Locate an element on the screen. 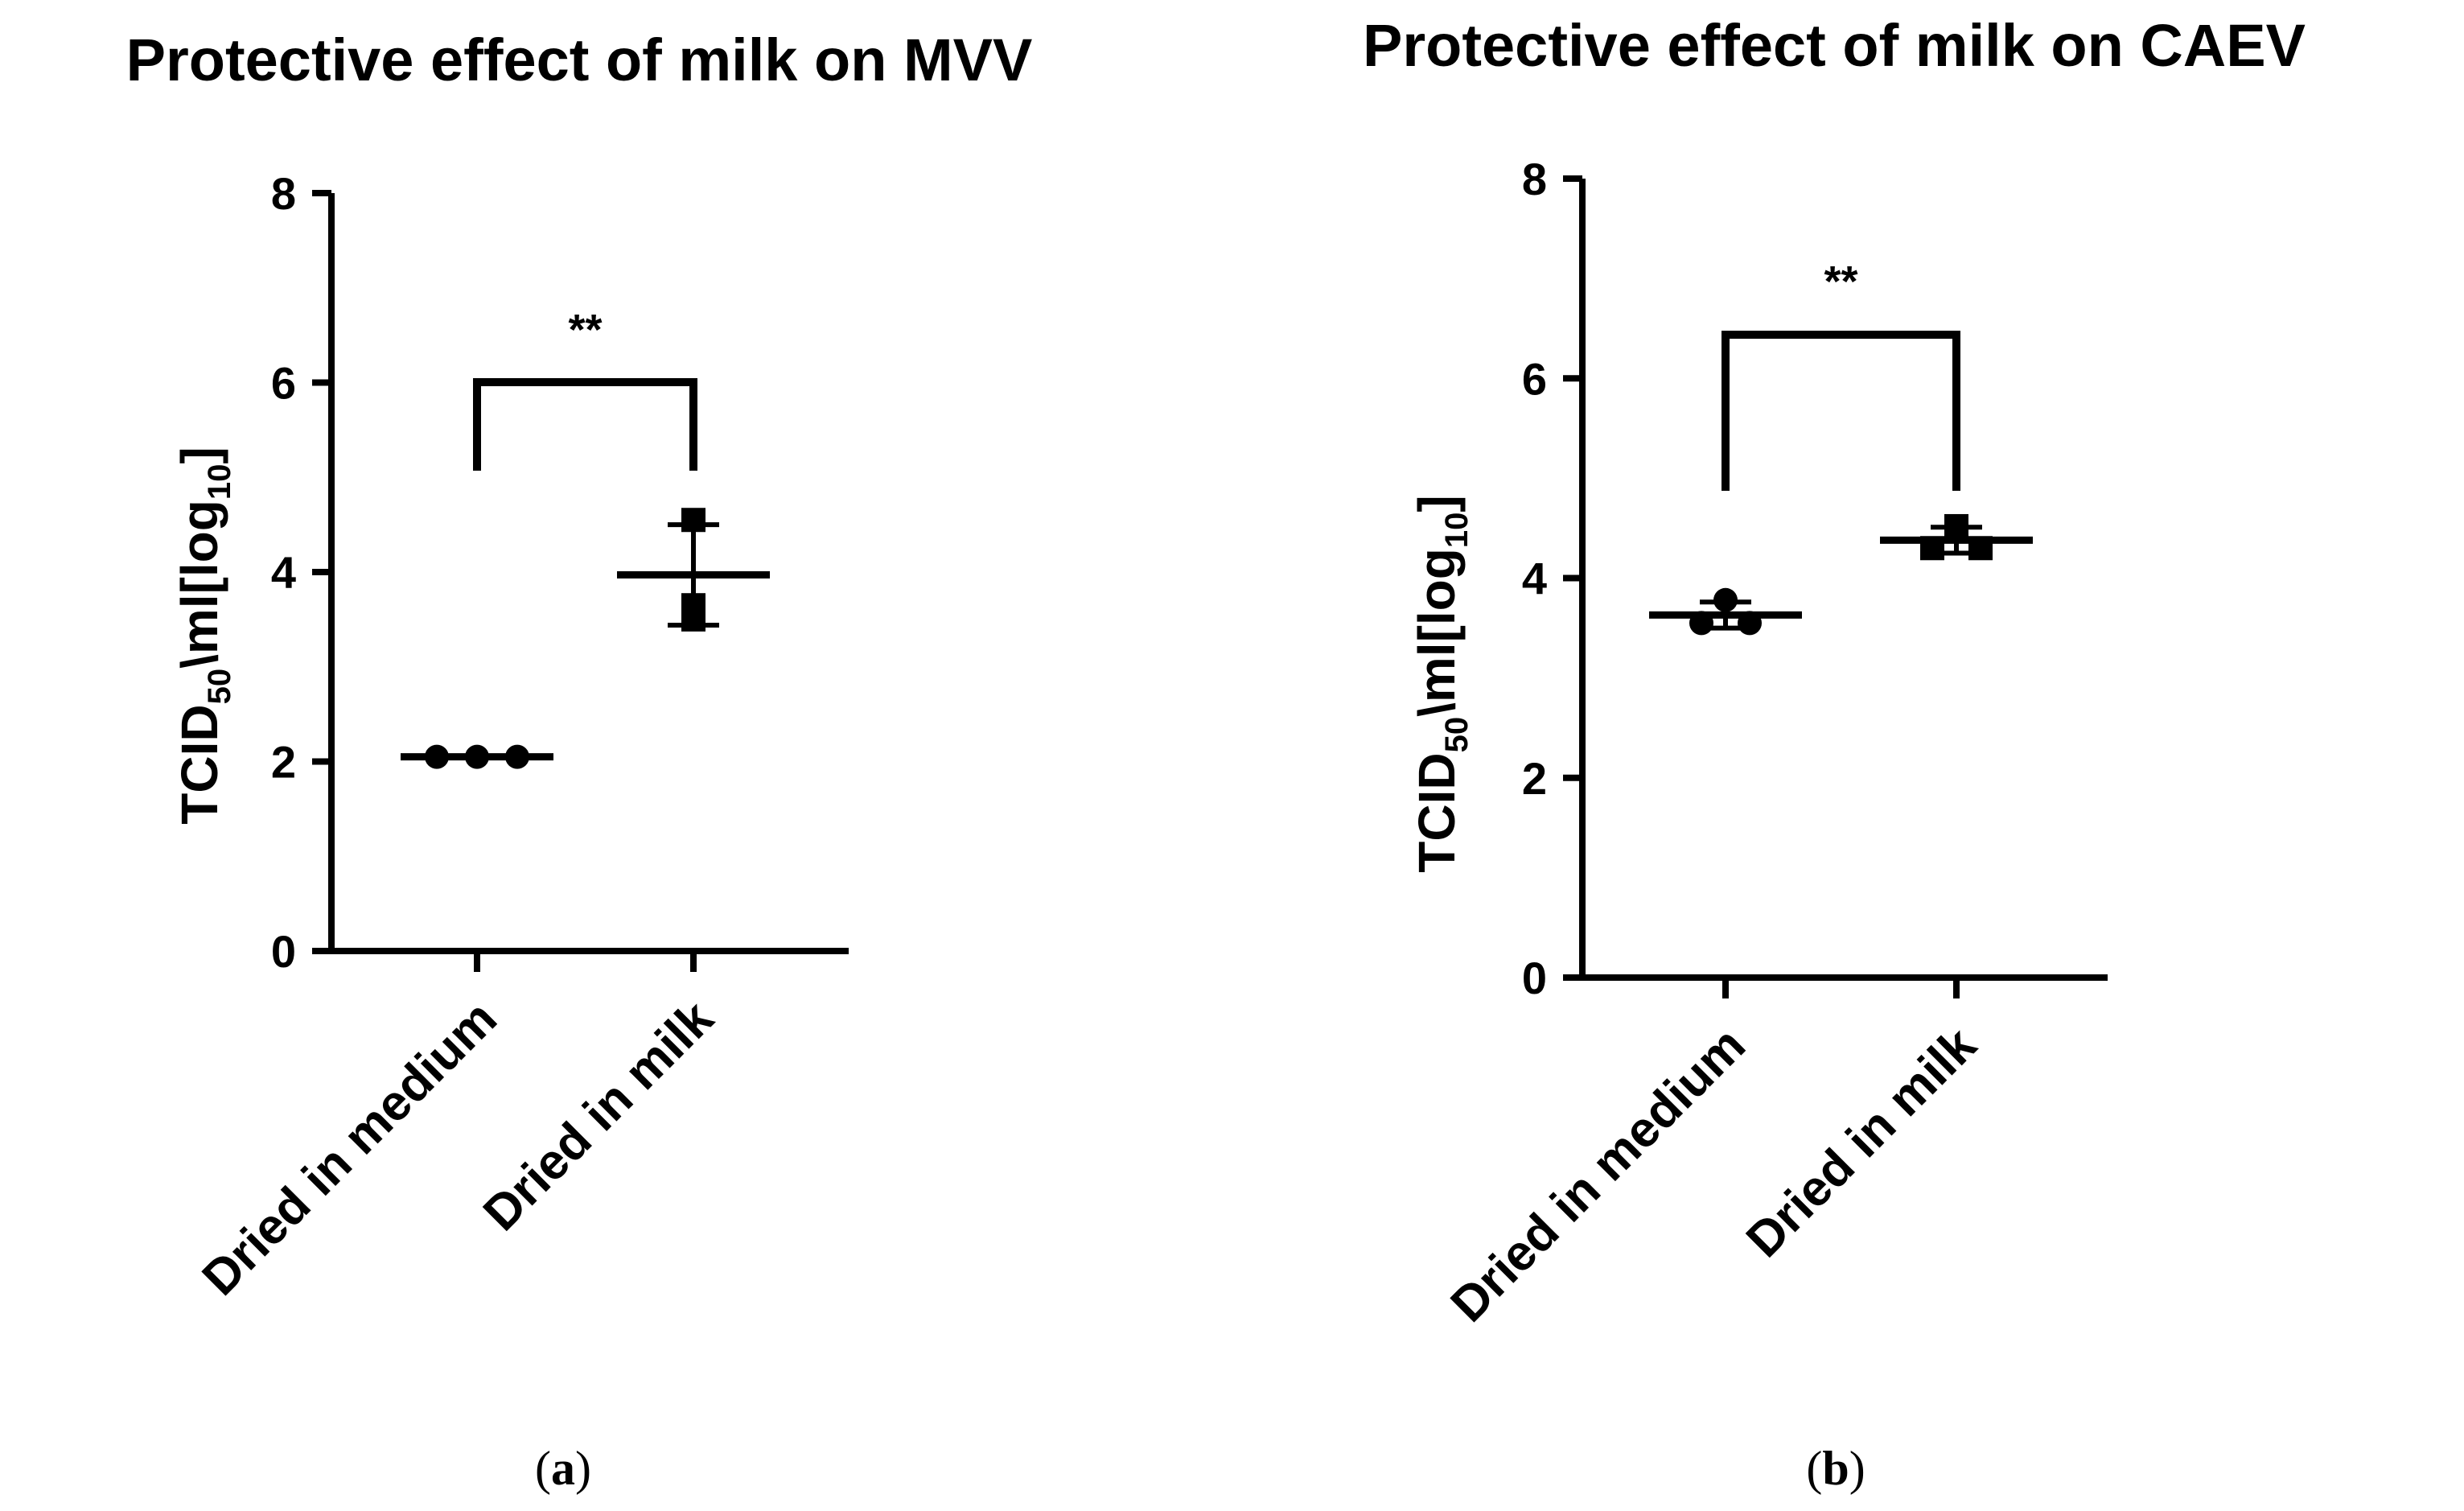  chart-title: Protective effect of milk on MVV is located at coordinates (579, 60).